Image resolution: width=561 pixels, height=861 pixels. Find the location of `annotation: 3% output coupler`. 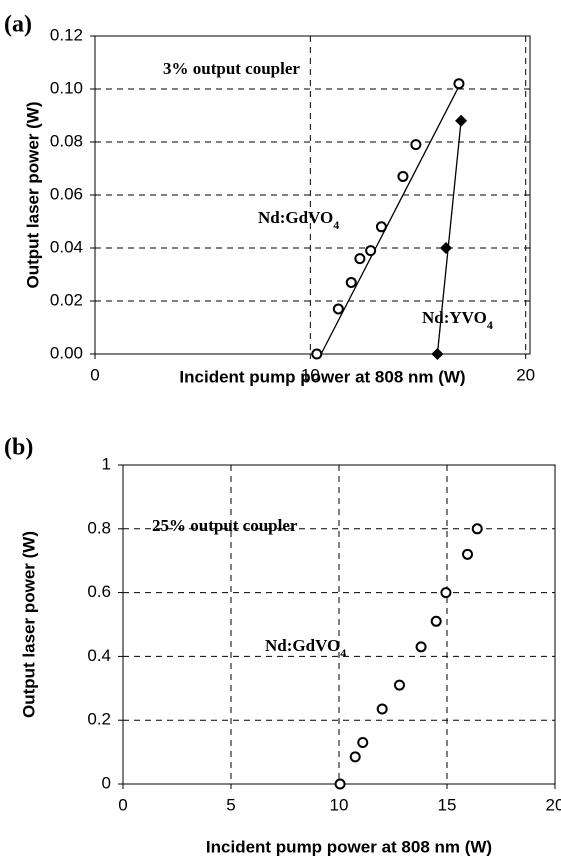

annotation: 3% output coupler is located at coordinates (231, 68).